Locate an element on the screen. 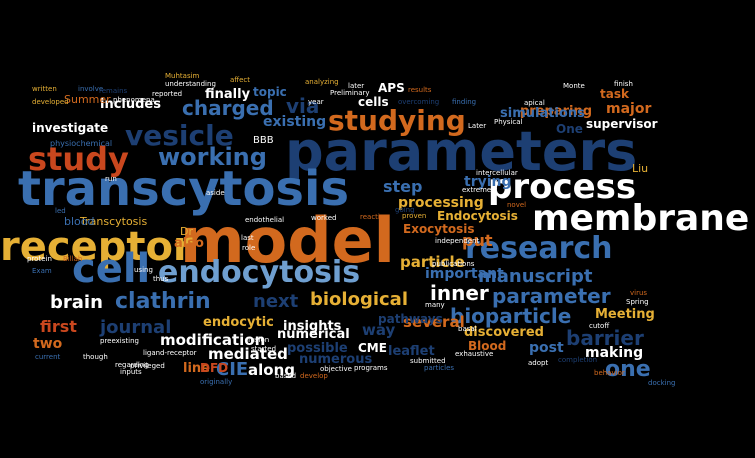 This screenshot has width=755, height=458. word-insights: insights is located at coordinates (312, 326).